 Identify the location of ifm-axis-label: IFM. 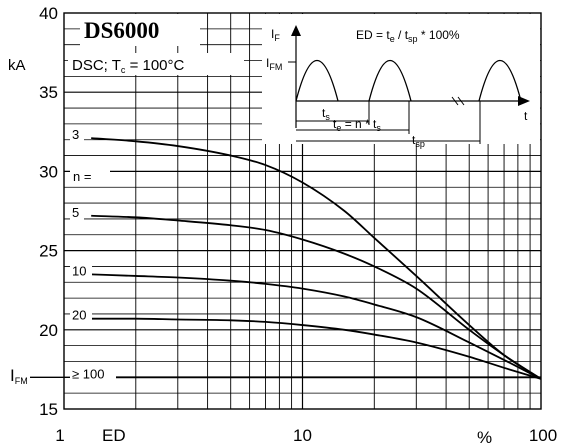
(19, 376).